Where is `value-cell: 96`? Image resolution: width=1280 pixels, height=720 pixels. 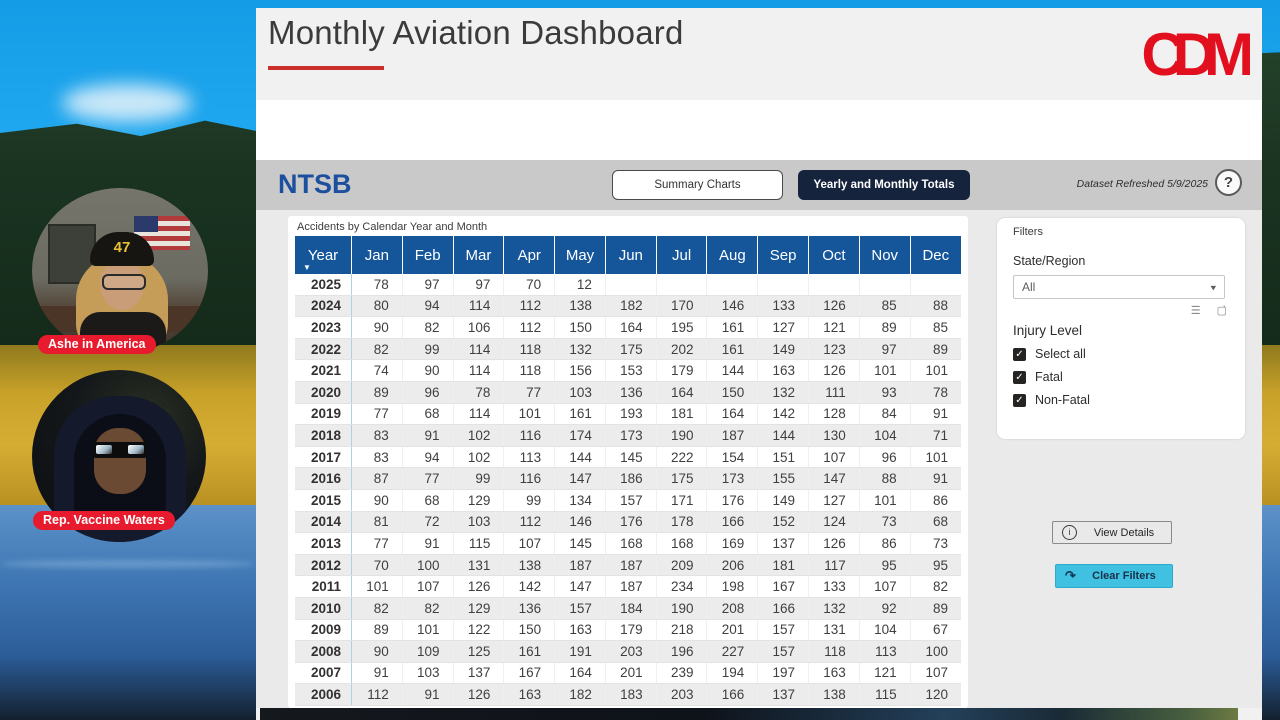 value-cell: 96 is located at coordinates (427, 392).